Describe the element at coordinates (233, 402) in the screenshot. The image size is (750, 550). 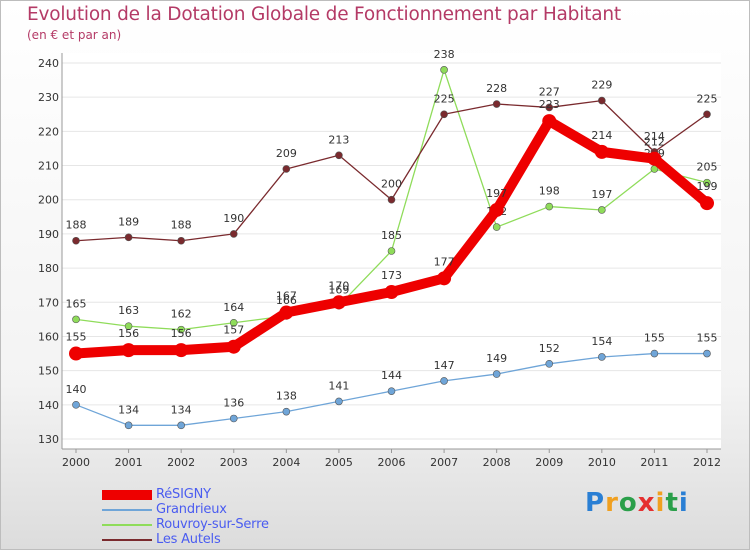
I see `data-label: 136` at that location.